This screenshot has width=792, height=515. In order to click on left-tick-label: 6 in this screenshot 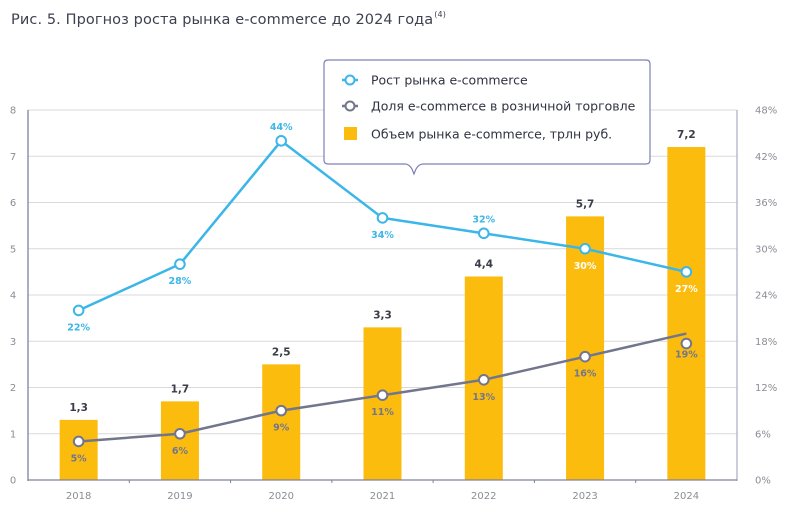, I will do `click(13, 203)`.